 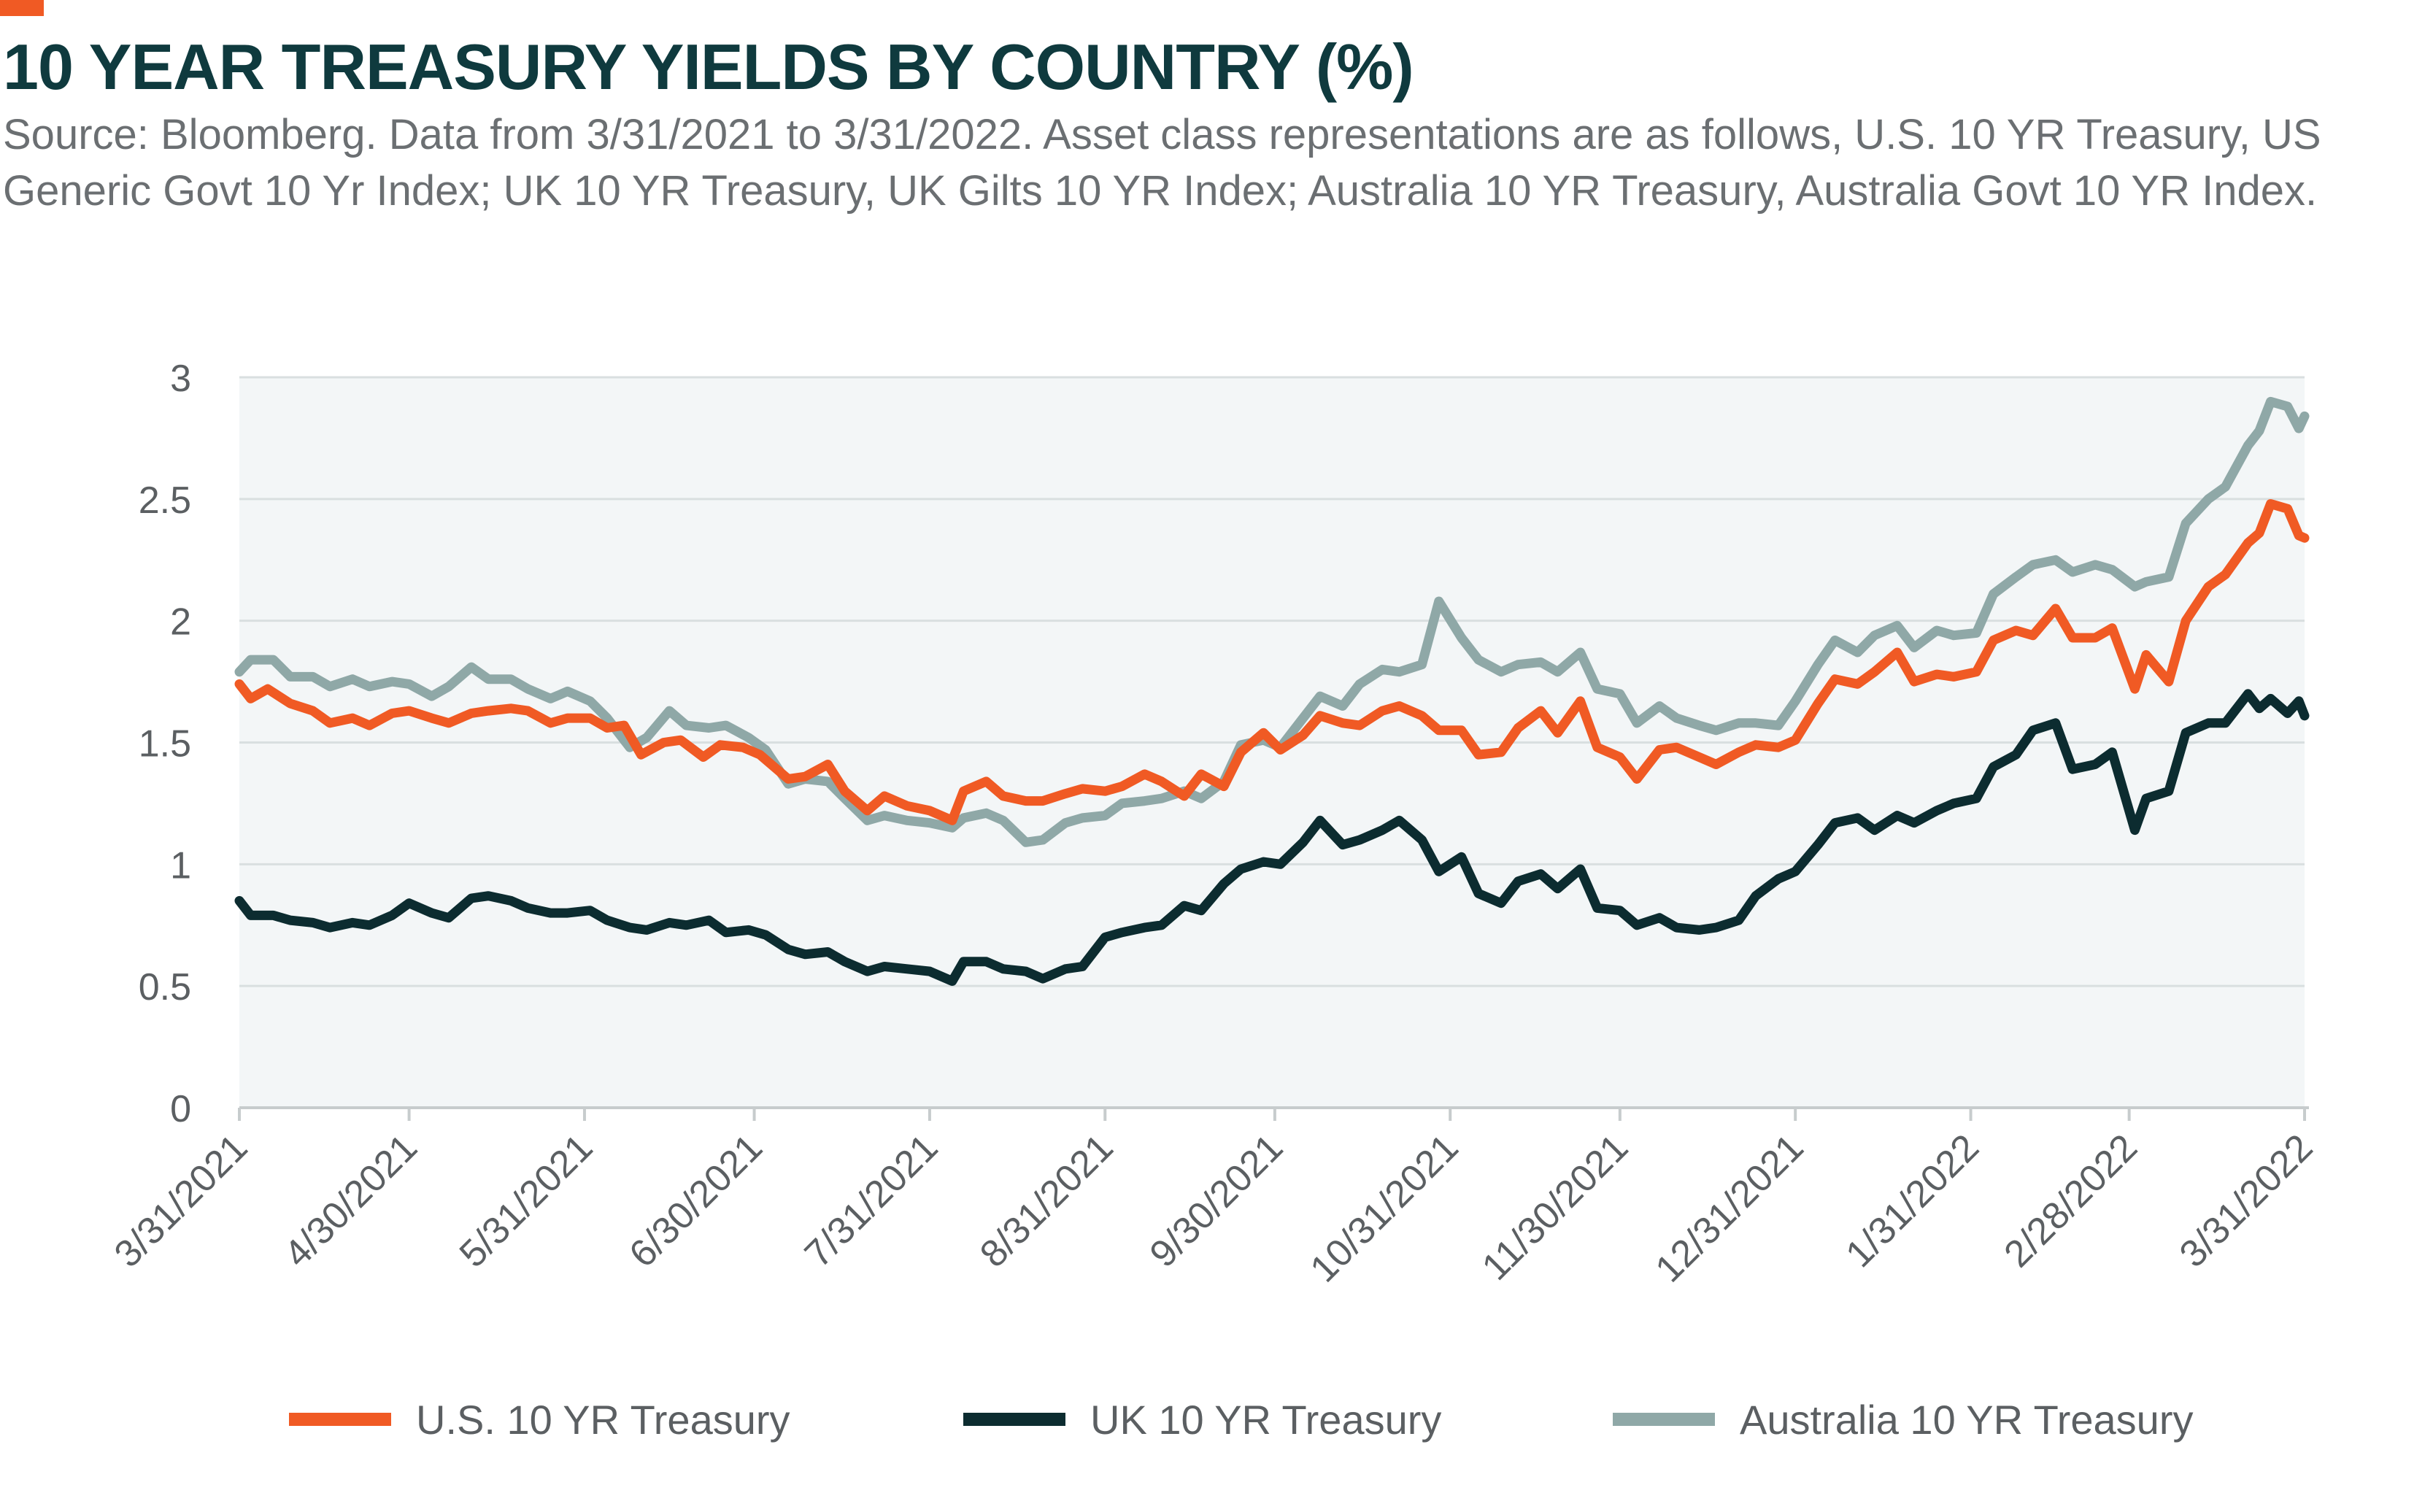 I want to click on accent-mark, so click(x=22, y=8).